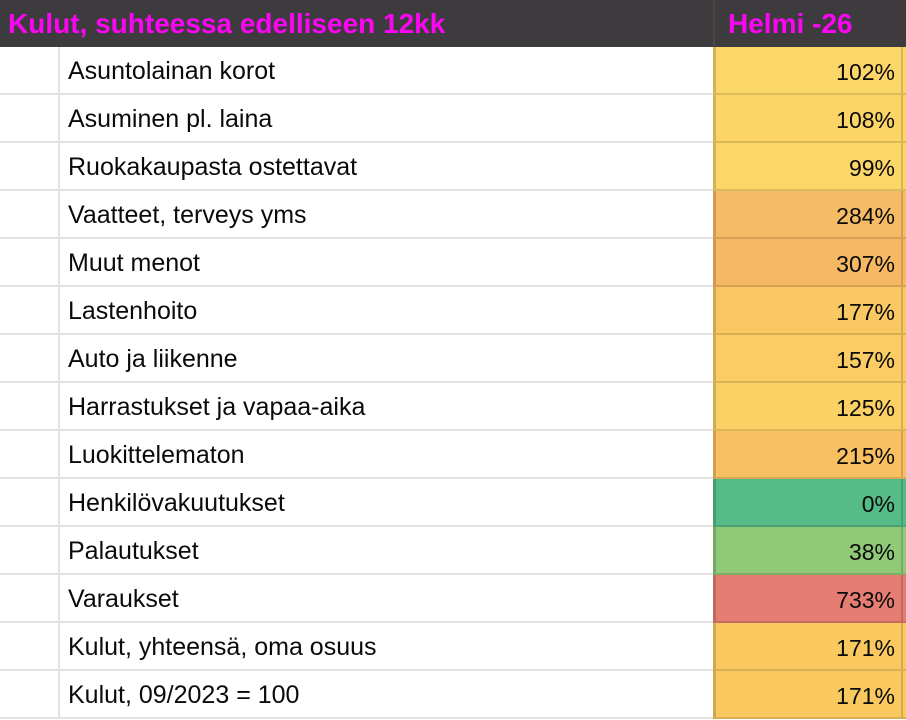 Image resolution: width=906 pixels, height=720 pixels. I want to click on row-value-cell: 0%, so click(809, 503).